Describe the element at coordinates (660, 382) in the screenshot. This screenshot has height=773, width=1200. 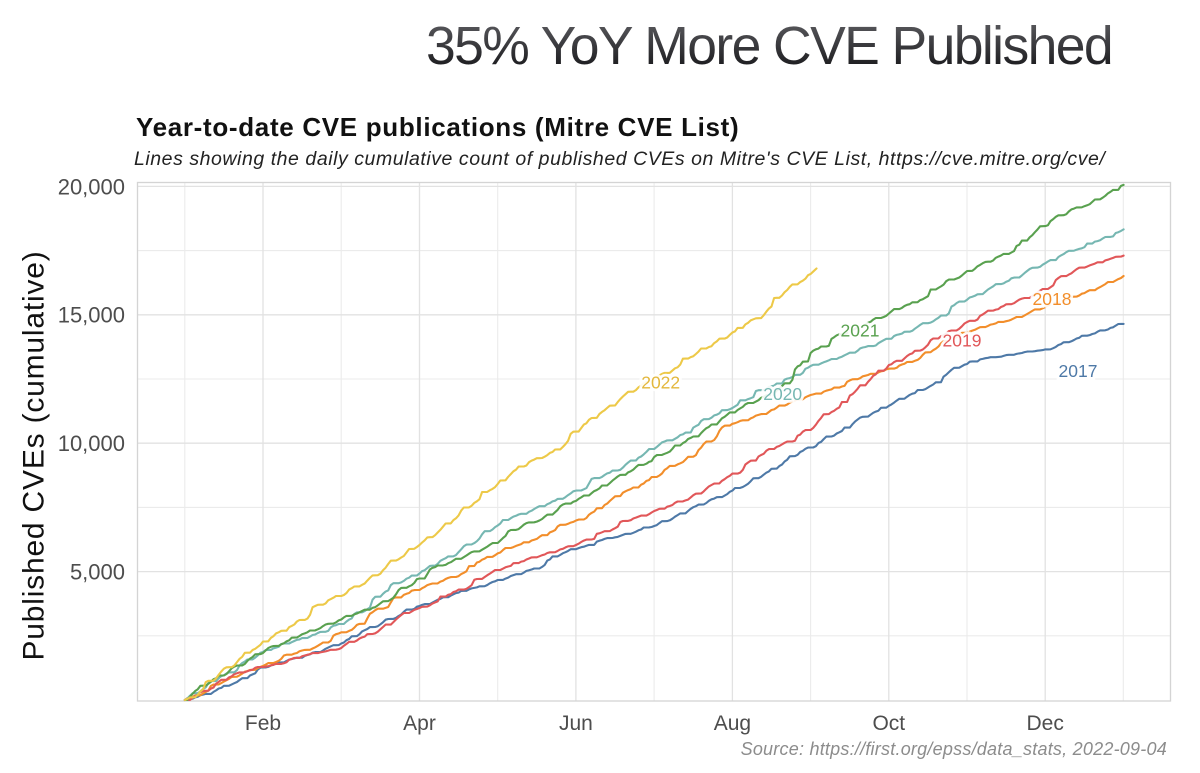
I see `svg-text: 2022` at that location.